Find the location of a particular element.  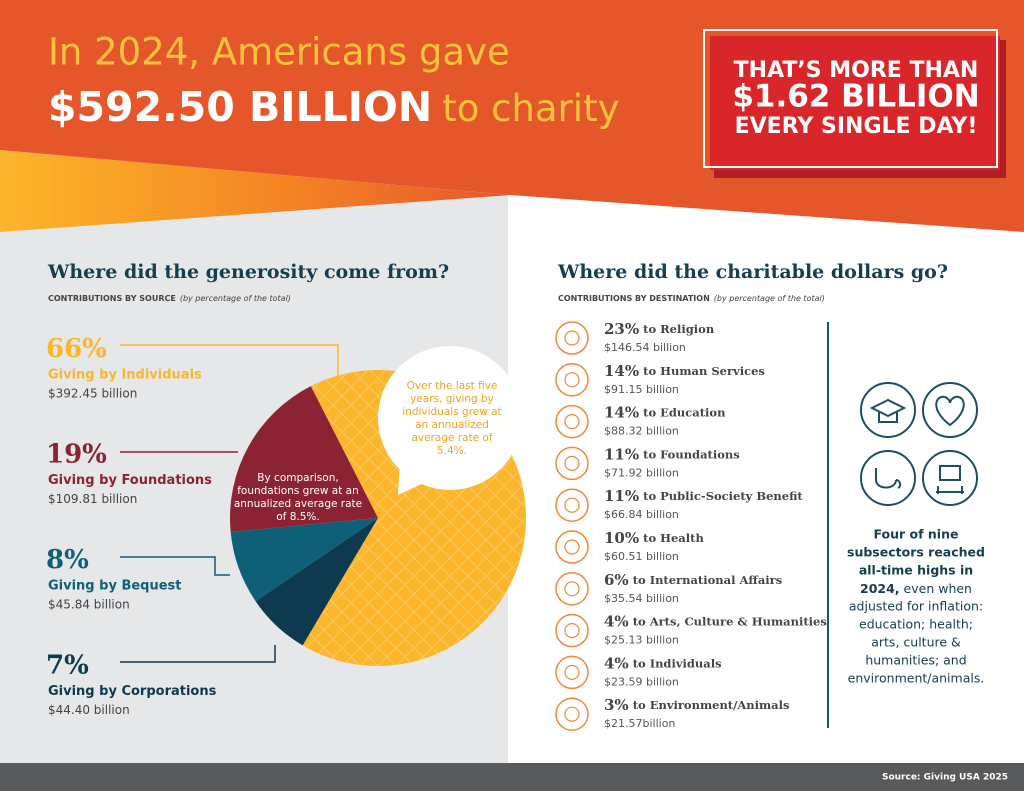

icon-environment is located at coordinates (950, 410).